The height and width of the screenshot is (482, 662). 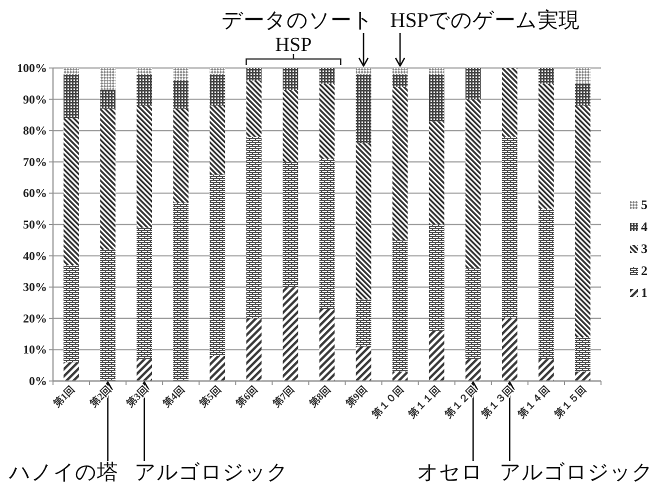 What do you see at coordinates (63, 471) in the screenshot?
I see `annotation: ハノイの塔` at bounding box center [63, 471].